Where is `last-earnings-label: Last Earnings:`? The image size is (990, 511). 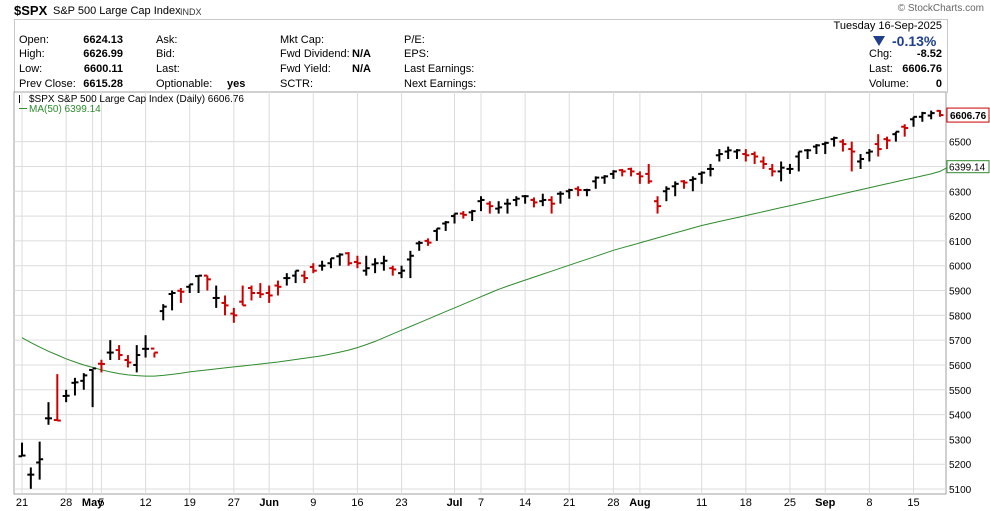
last-earnings-label: Last Earnings: is located at coordinates (439, 69).